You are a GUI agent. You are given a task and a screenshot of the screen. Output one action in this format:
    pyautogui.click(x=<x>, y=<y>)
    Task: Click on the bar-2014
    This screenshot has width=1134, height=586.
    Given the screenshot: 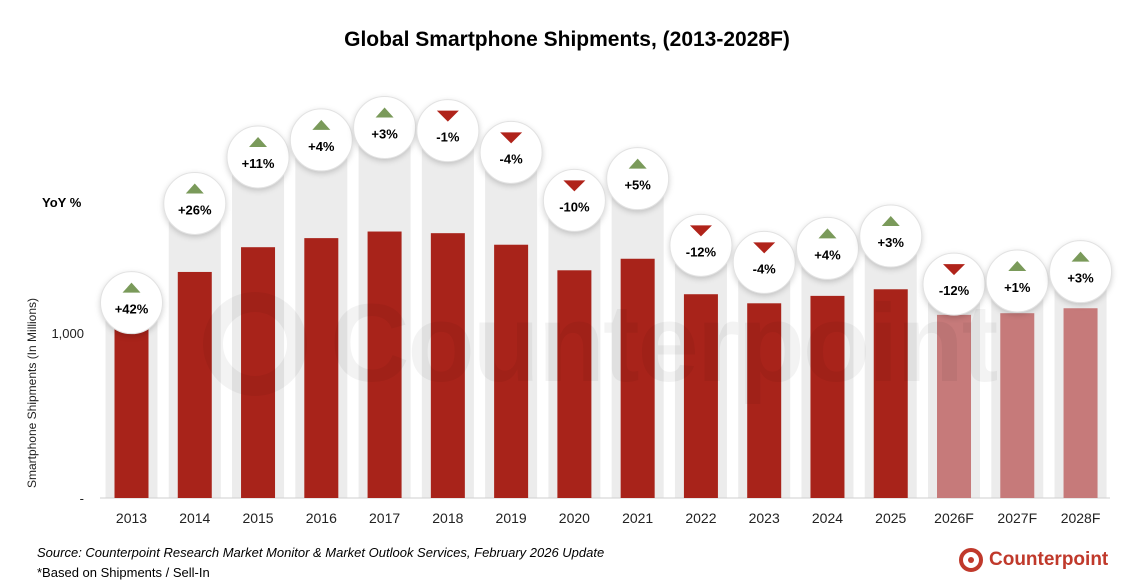 What is the action you would take?
    pyautogui.click(x=194, y=384)
    